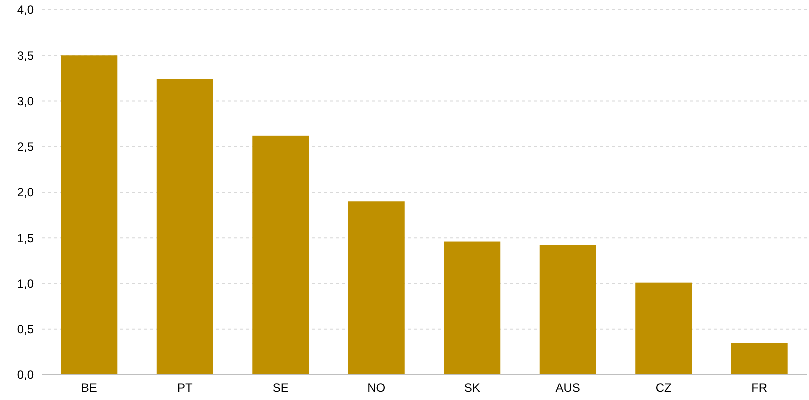  What do you see at coordinates (25, 10) in the screenshot?
I see `y-tick-label: 4,0` at bounding box center [25, 10].